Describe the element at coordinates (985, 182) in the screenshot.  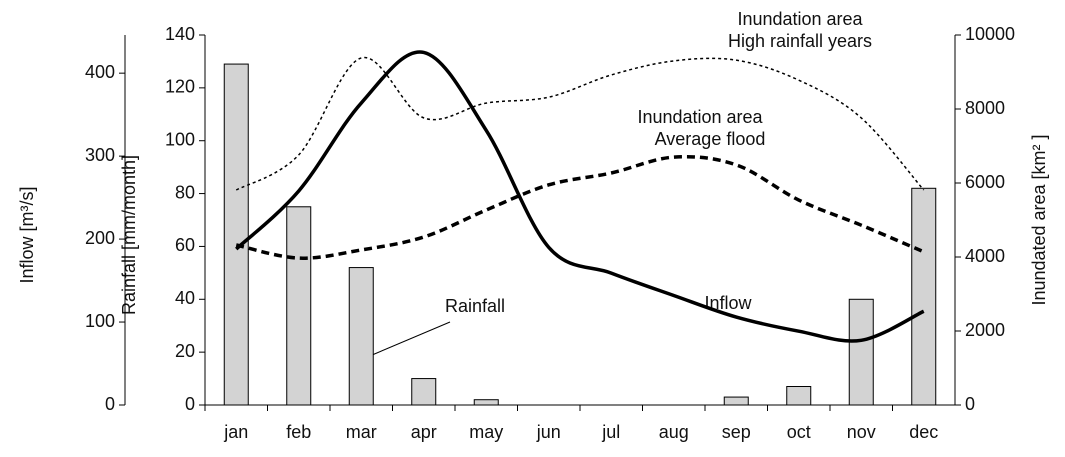
I see `tick-label: 6000` at that location.